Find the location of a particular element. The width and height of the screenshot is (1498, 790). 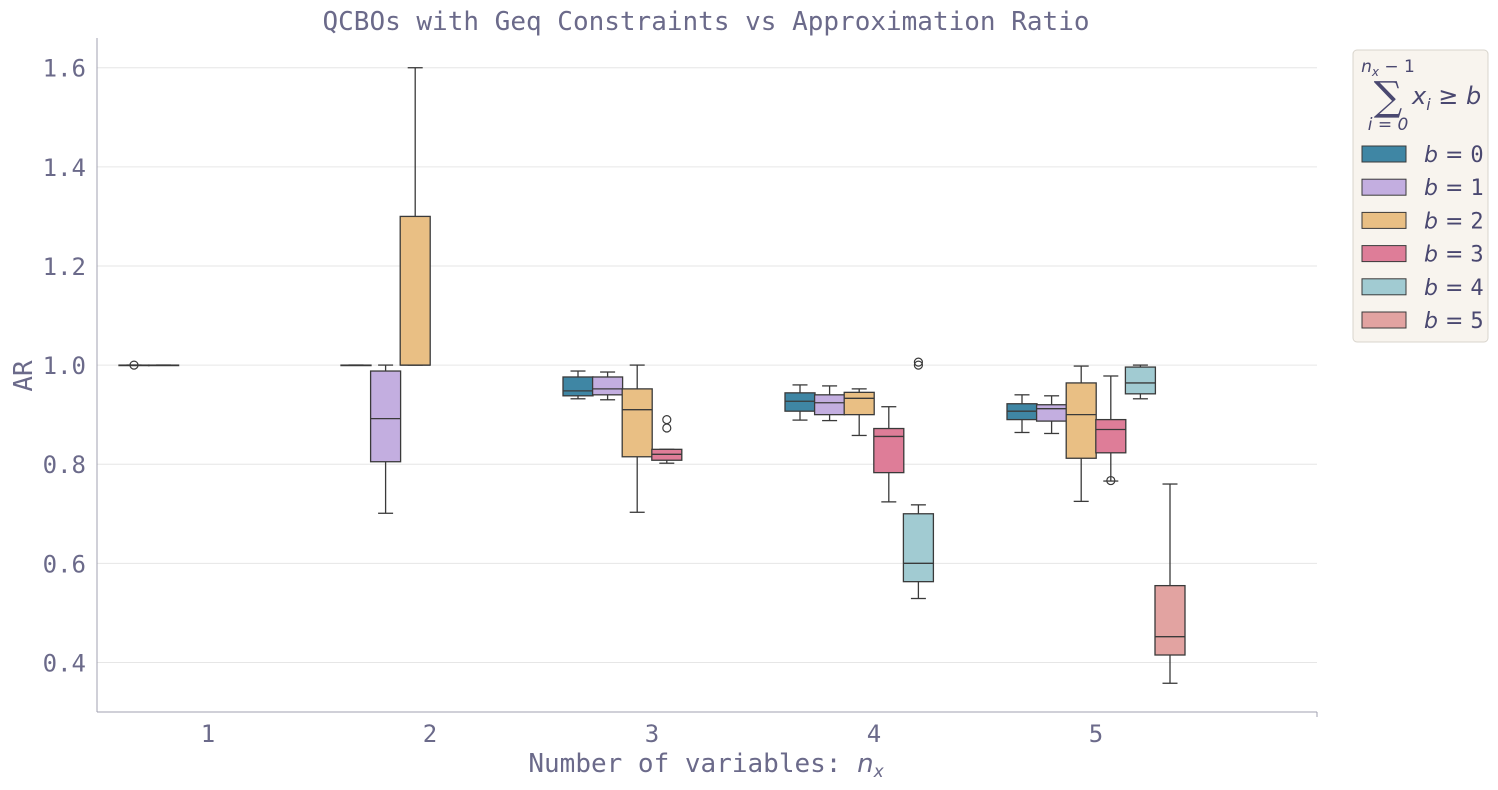

box-b5-nx5 is located at coordinates (1170, 583).